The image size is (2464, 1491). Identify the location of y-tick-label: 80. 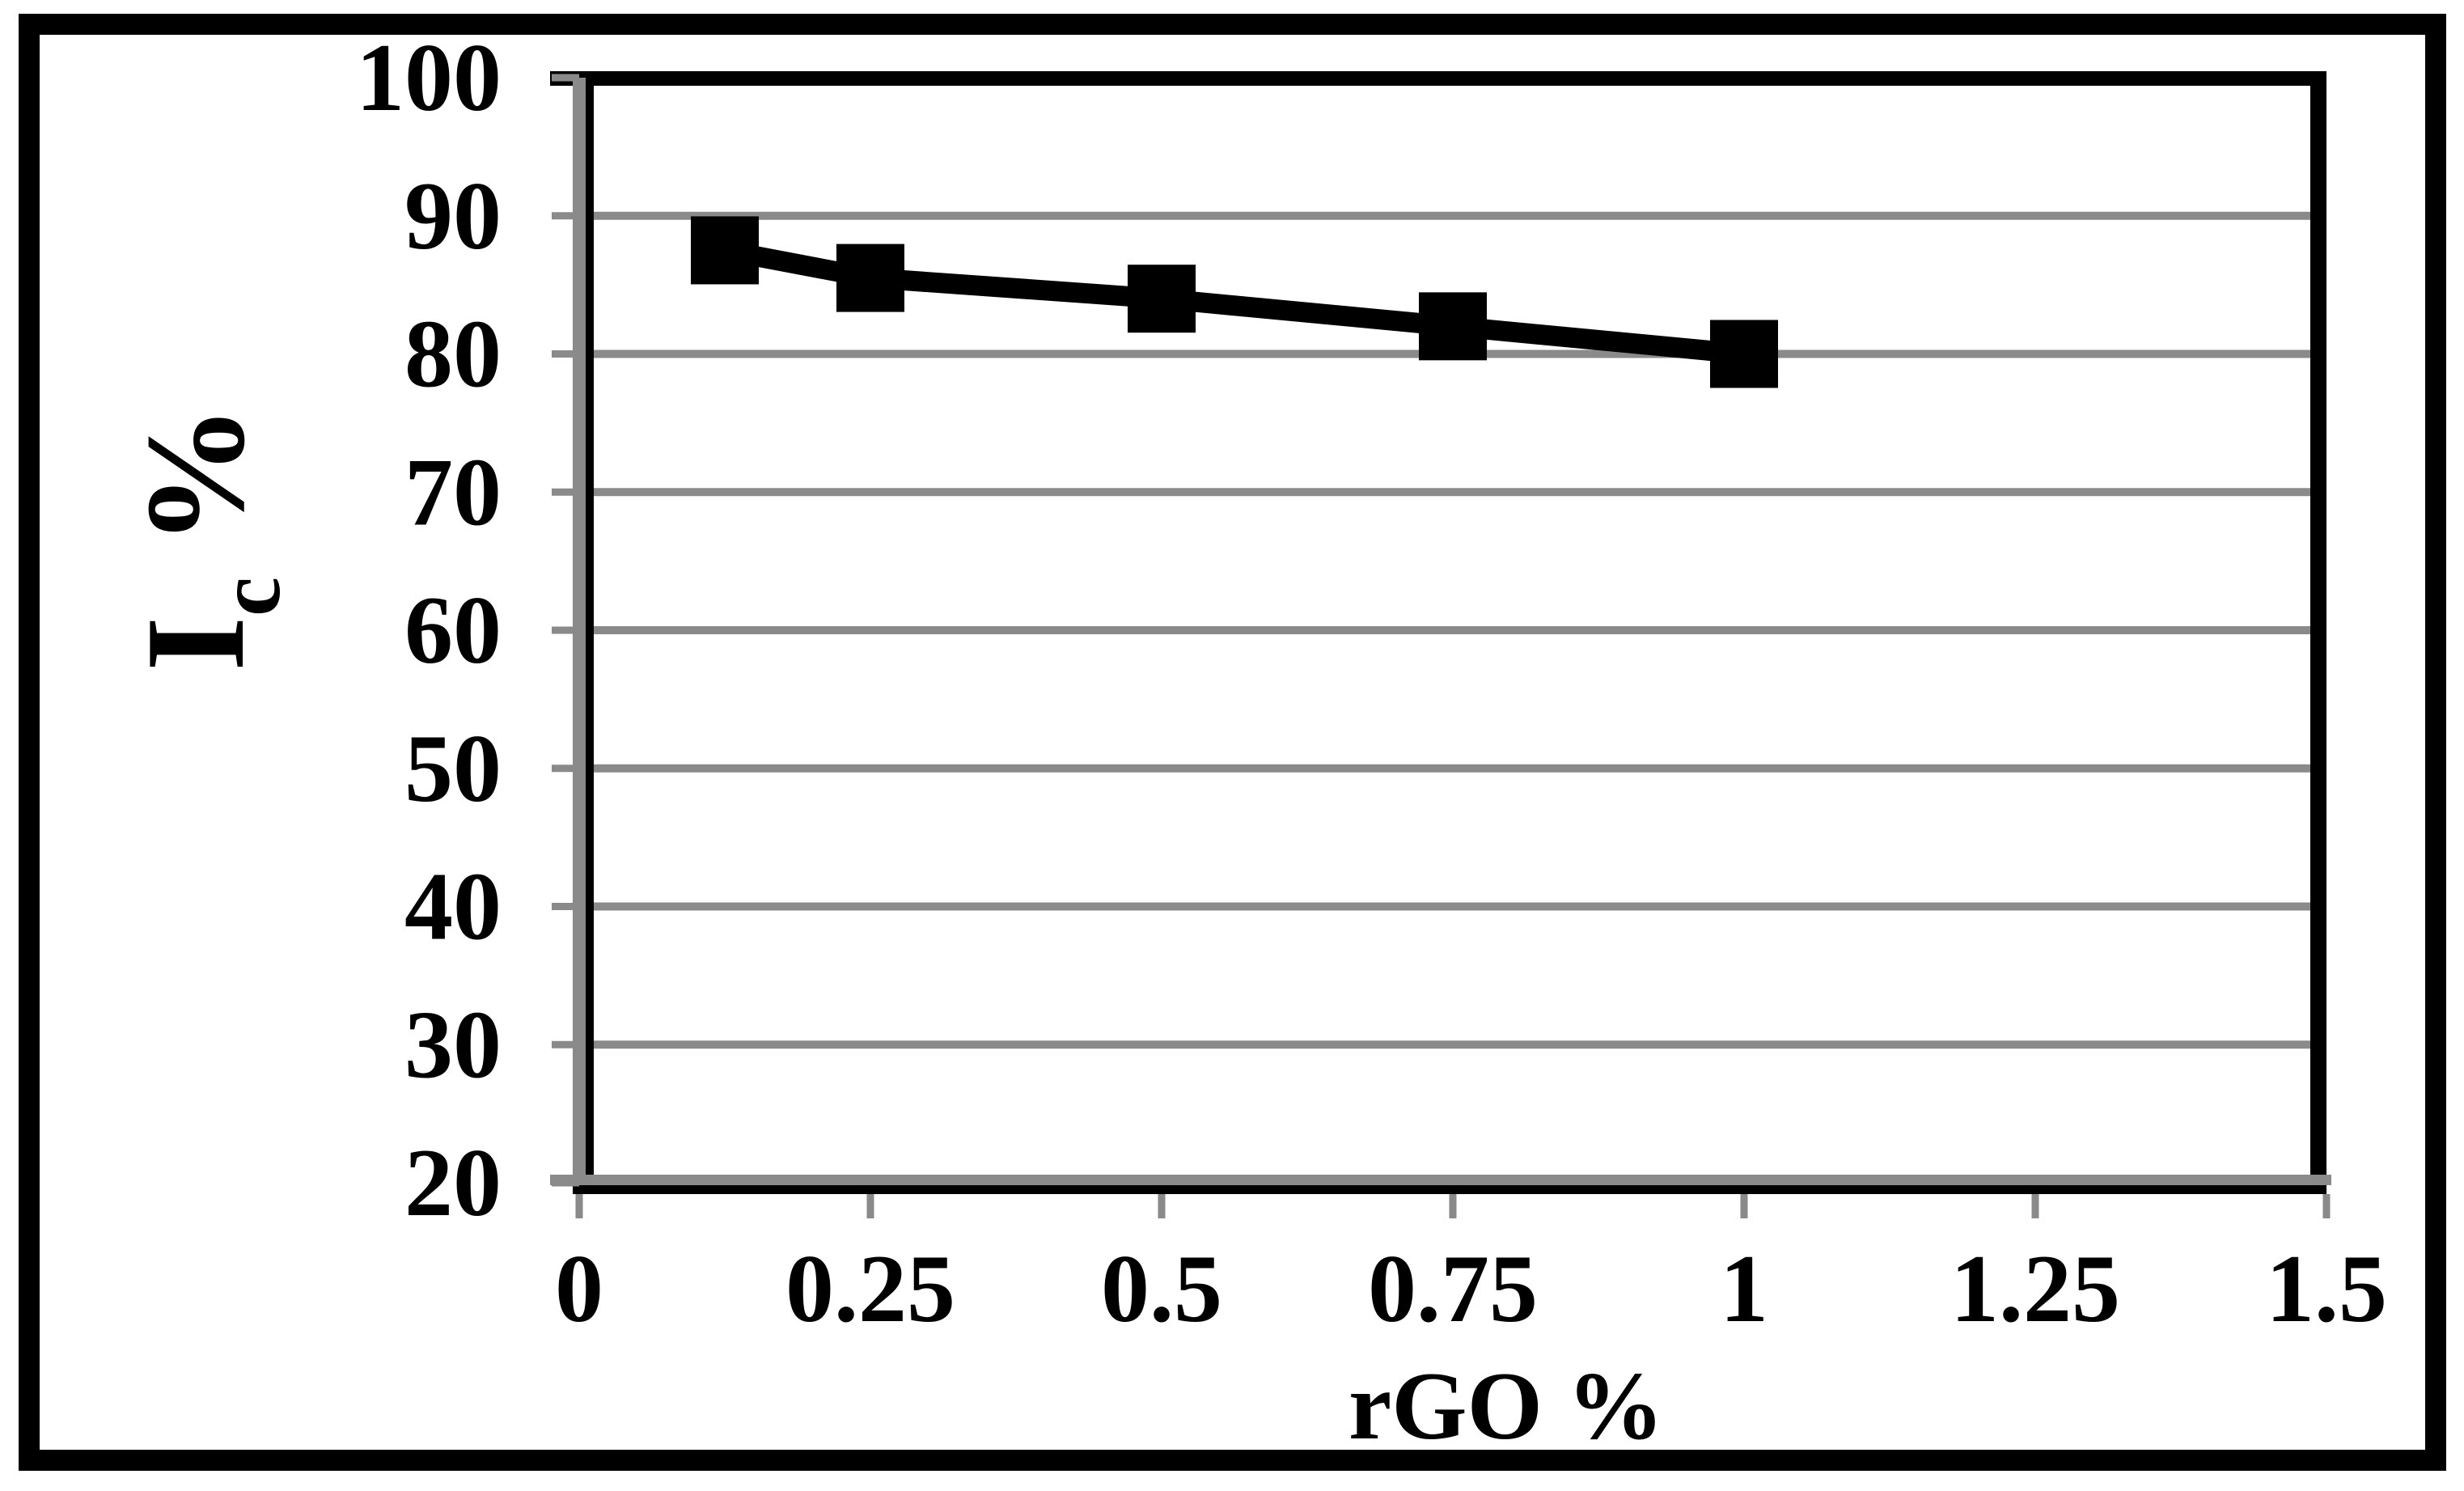
(453, 354).